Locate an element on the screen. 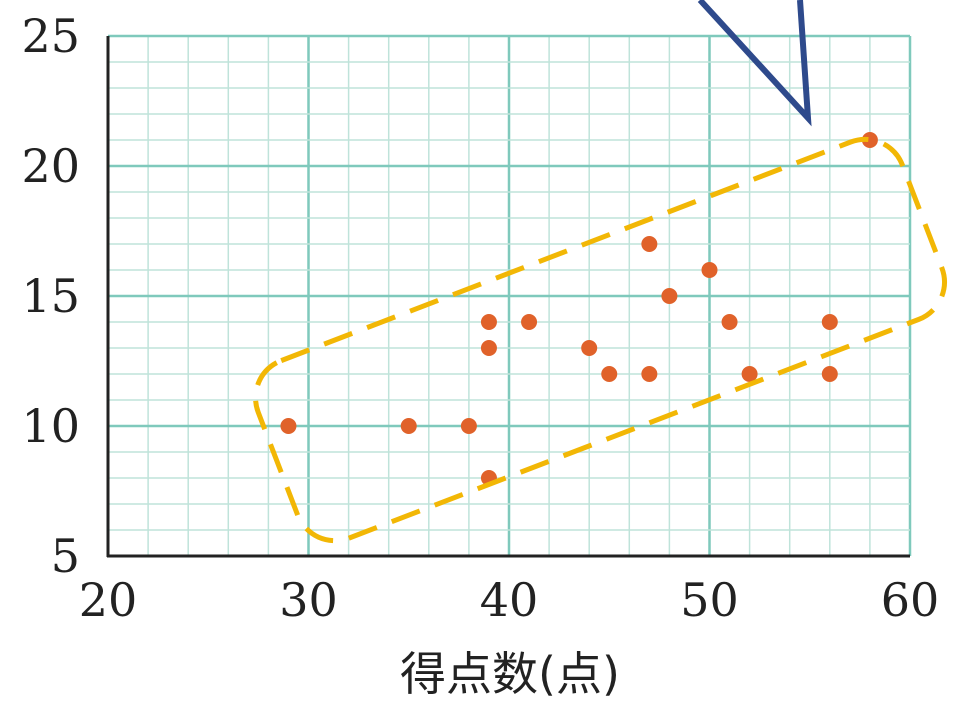  y-tick-labels: 5 10 15 20 25 is located at coordinates (50, 296).